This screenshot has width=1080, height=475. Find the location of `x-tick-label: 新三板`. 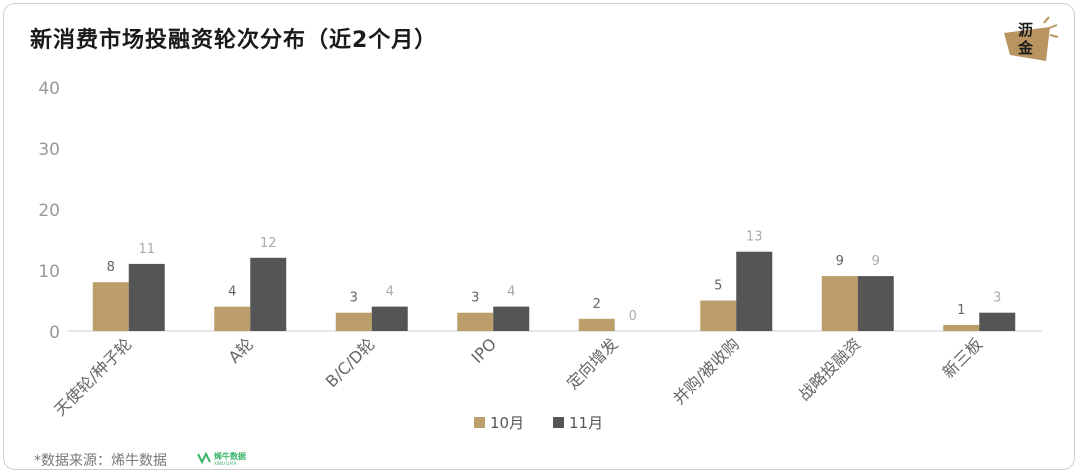

x-tick-label: 新三板 is located at coordinates (962, 357).